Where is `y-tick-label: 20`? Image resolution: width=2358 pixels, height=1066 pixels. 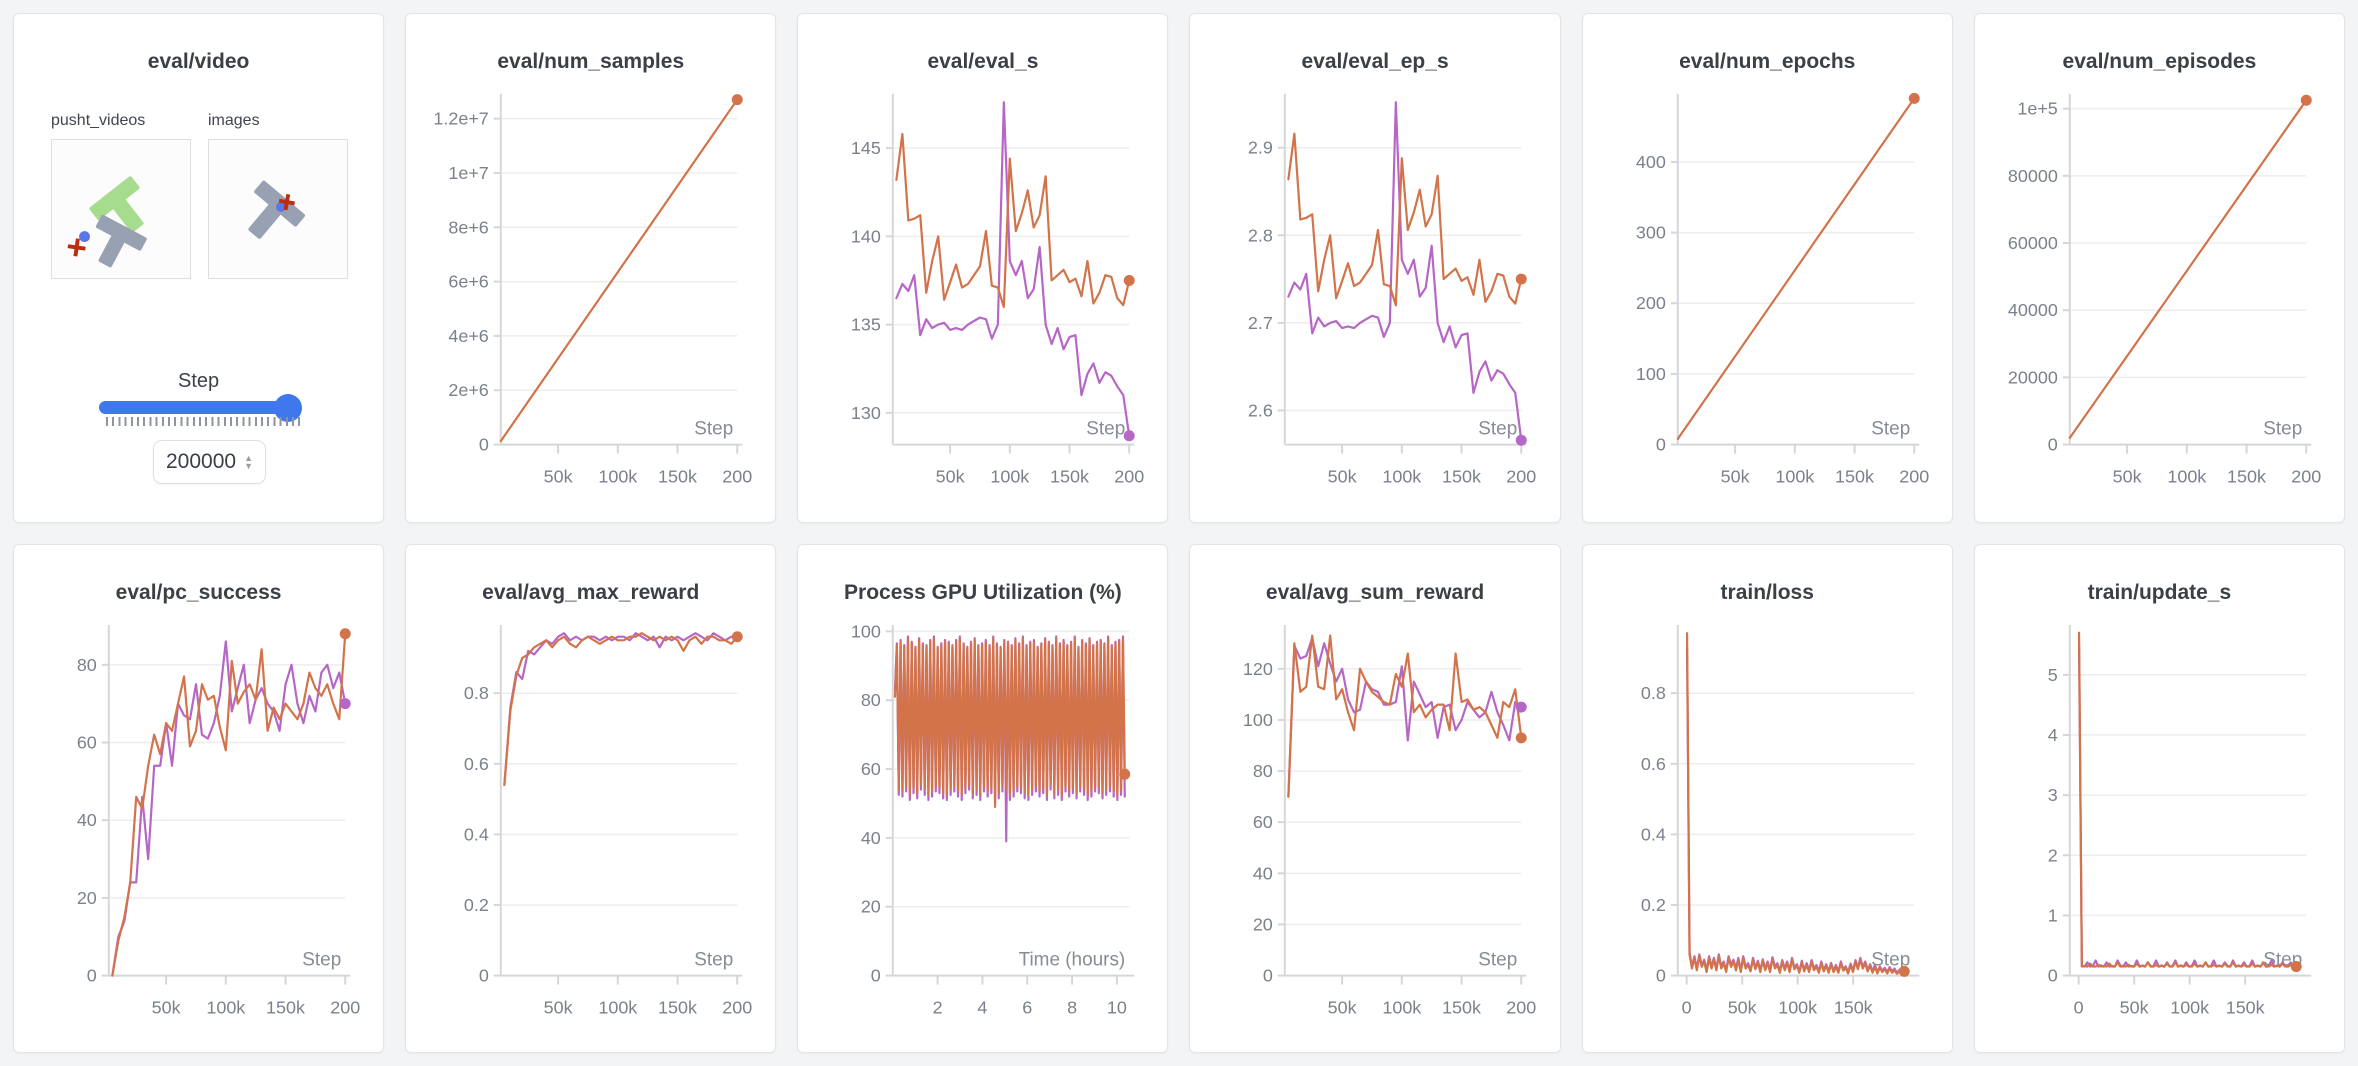
y-tick-label: 20 is located at coordinates (871, 906).